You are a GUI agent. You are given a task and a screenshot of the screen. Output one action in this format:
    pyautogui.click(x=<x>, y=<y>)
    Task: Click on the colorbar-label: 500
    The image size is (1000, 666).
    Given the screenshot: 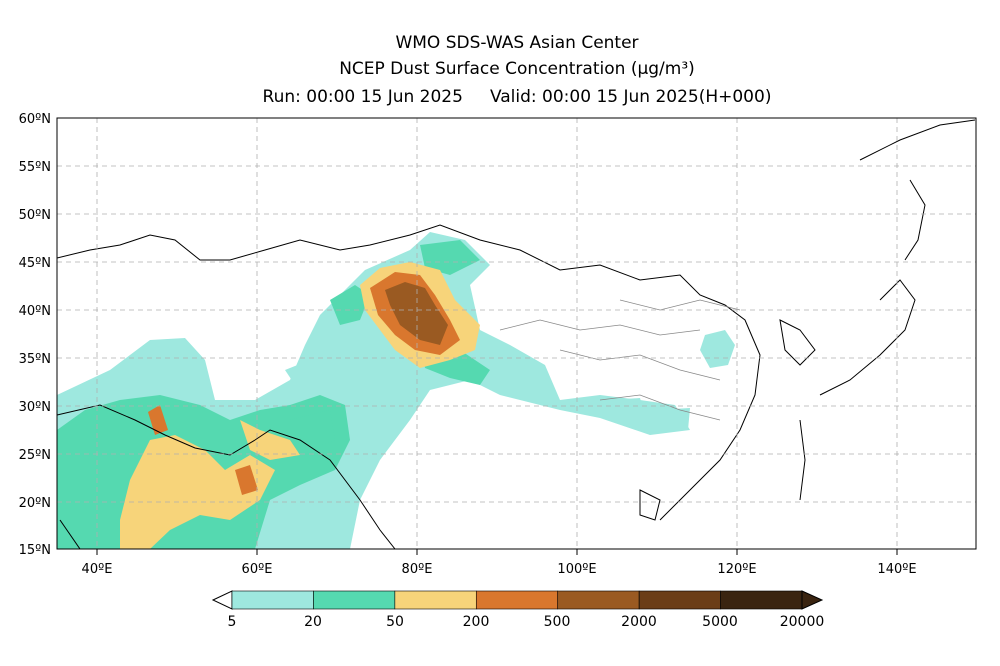 What is the action you would take?
    pyautogui.click(x=557, y=622)
    